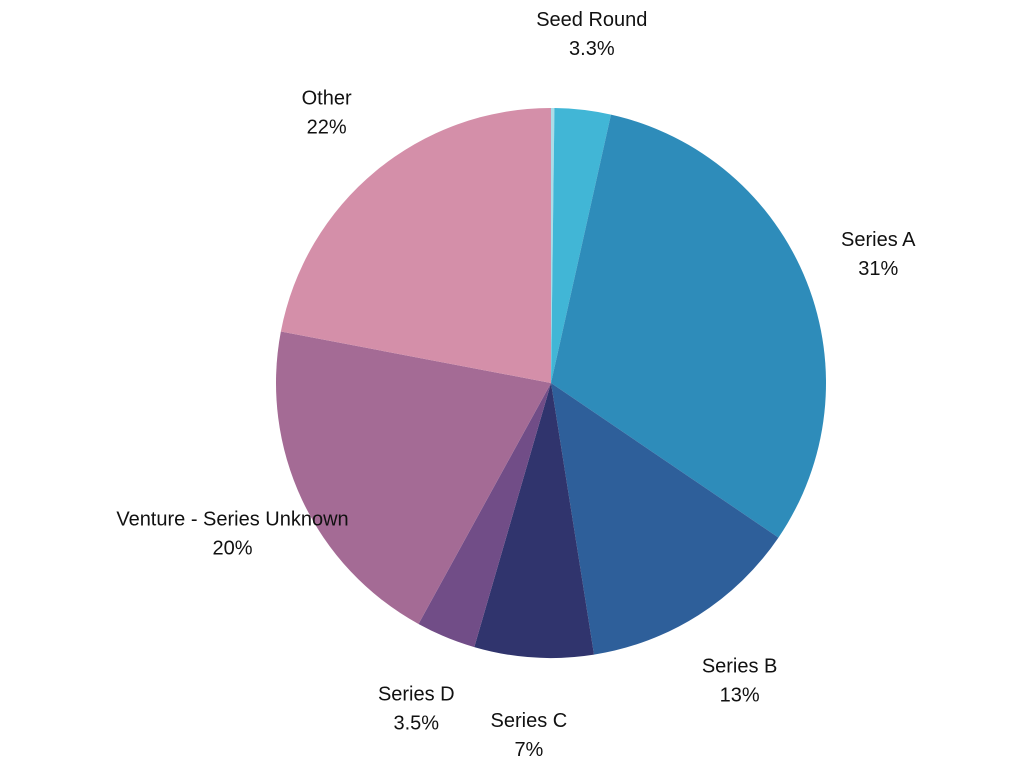 The width and height of the screenshot is (1024, 768). Describe the element at coordinates (232, 519) in the screenshot. I see `slice-label-venture-series-unknown: Venture - Series Unknown` at that location.